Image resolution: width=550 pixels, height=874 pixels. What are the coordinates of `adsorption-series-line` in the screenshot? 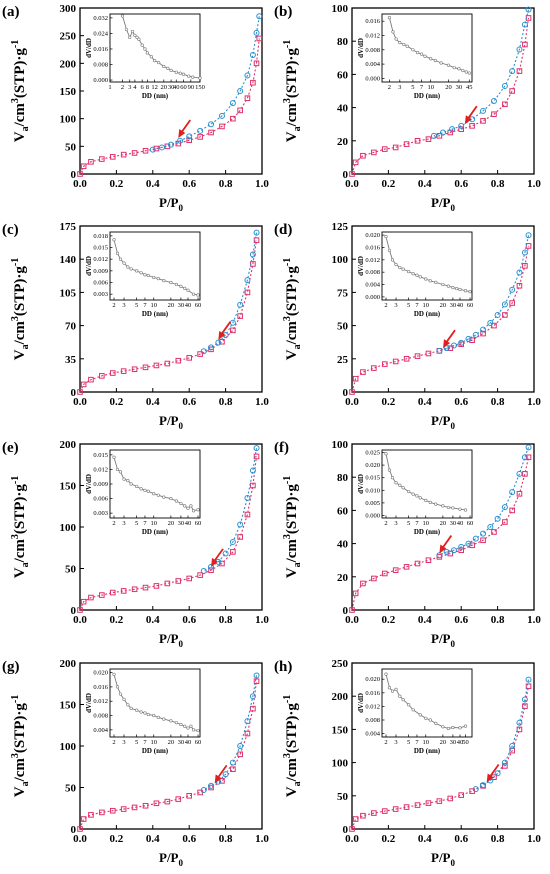 It's located at (168, 316).